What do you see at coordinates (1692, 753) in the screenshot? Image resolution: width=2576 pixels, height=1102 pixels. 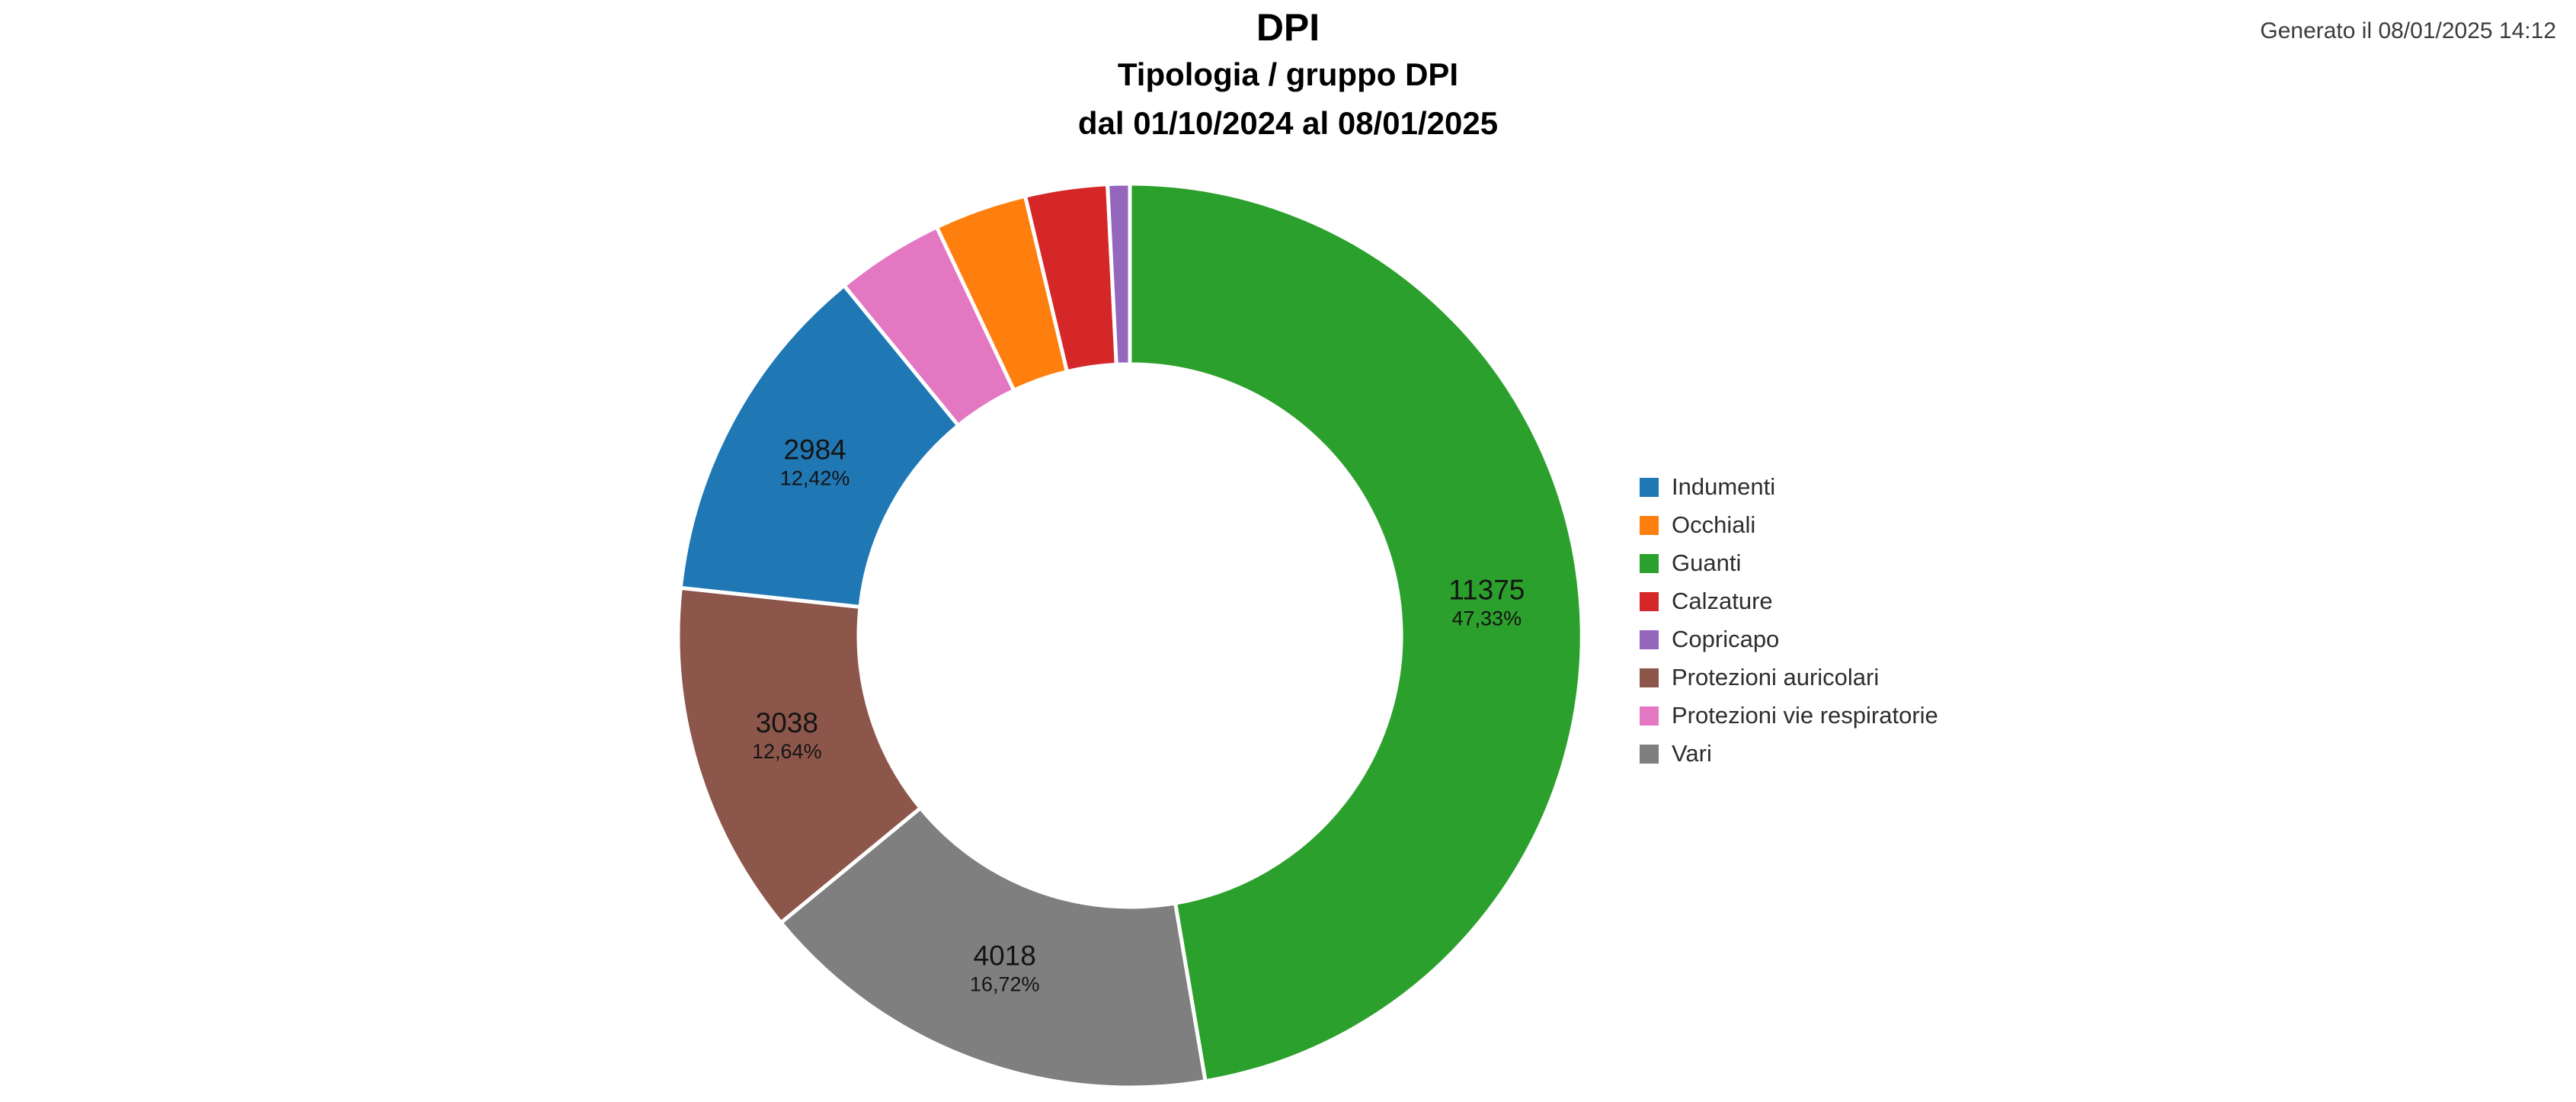 I see `legend-label: Vari` at bounding box center [1692, 753].